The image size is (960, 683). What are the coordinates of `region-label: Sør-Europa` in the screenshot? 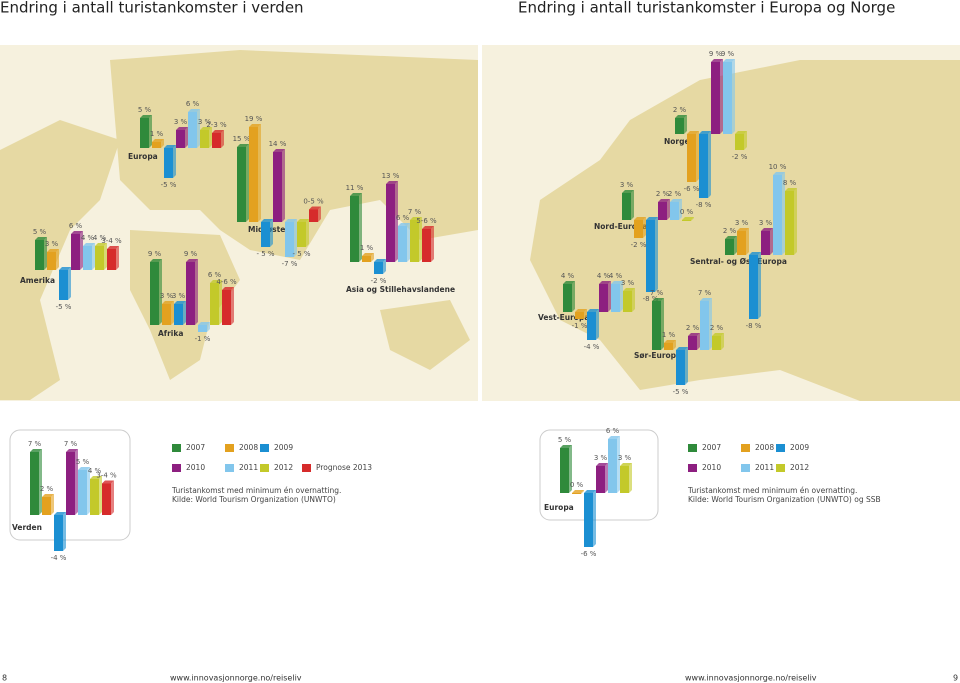 It's located at (657, 355).